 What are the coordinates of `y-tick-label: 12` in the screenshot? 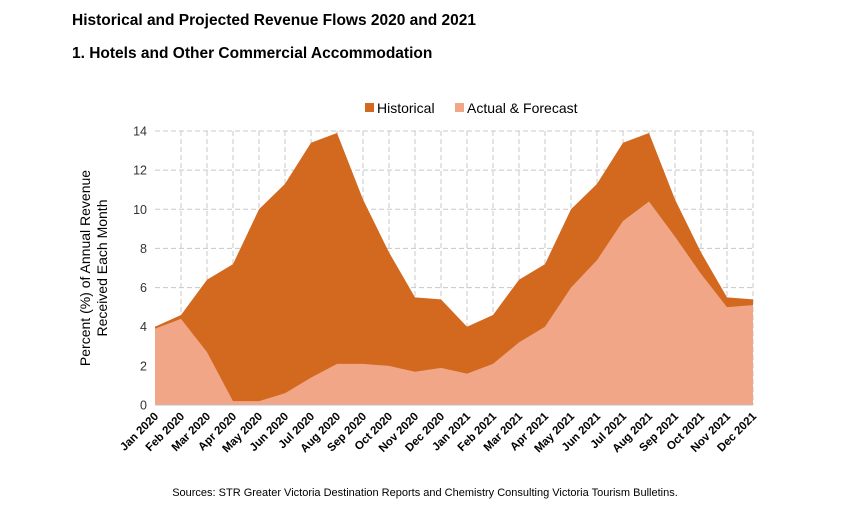 It's located at (140, 171).